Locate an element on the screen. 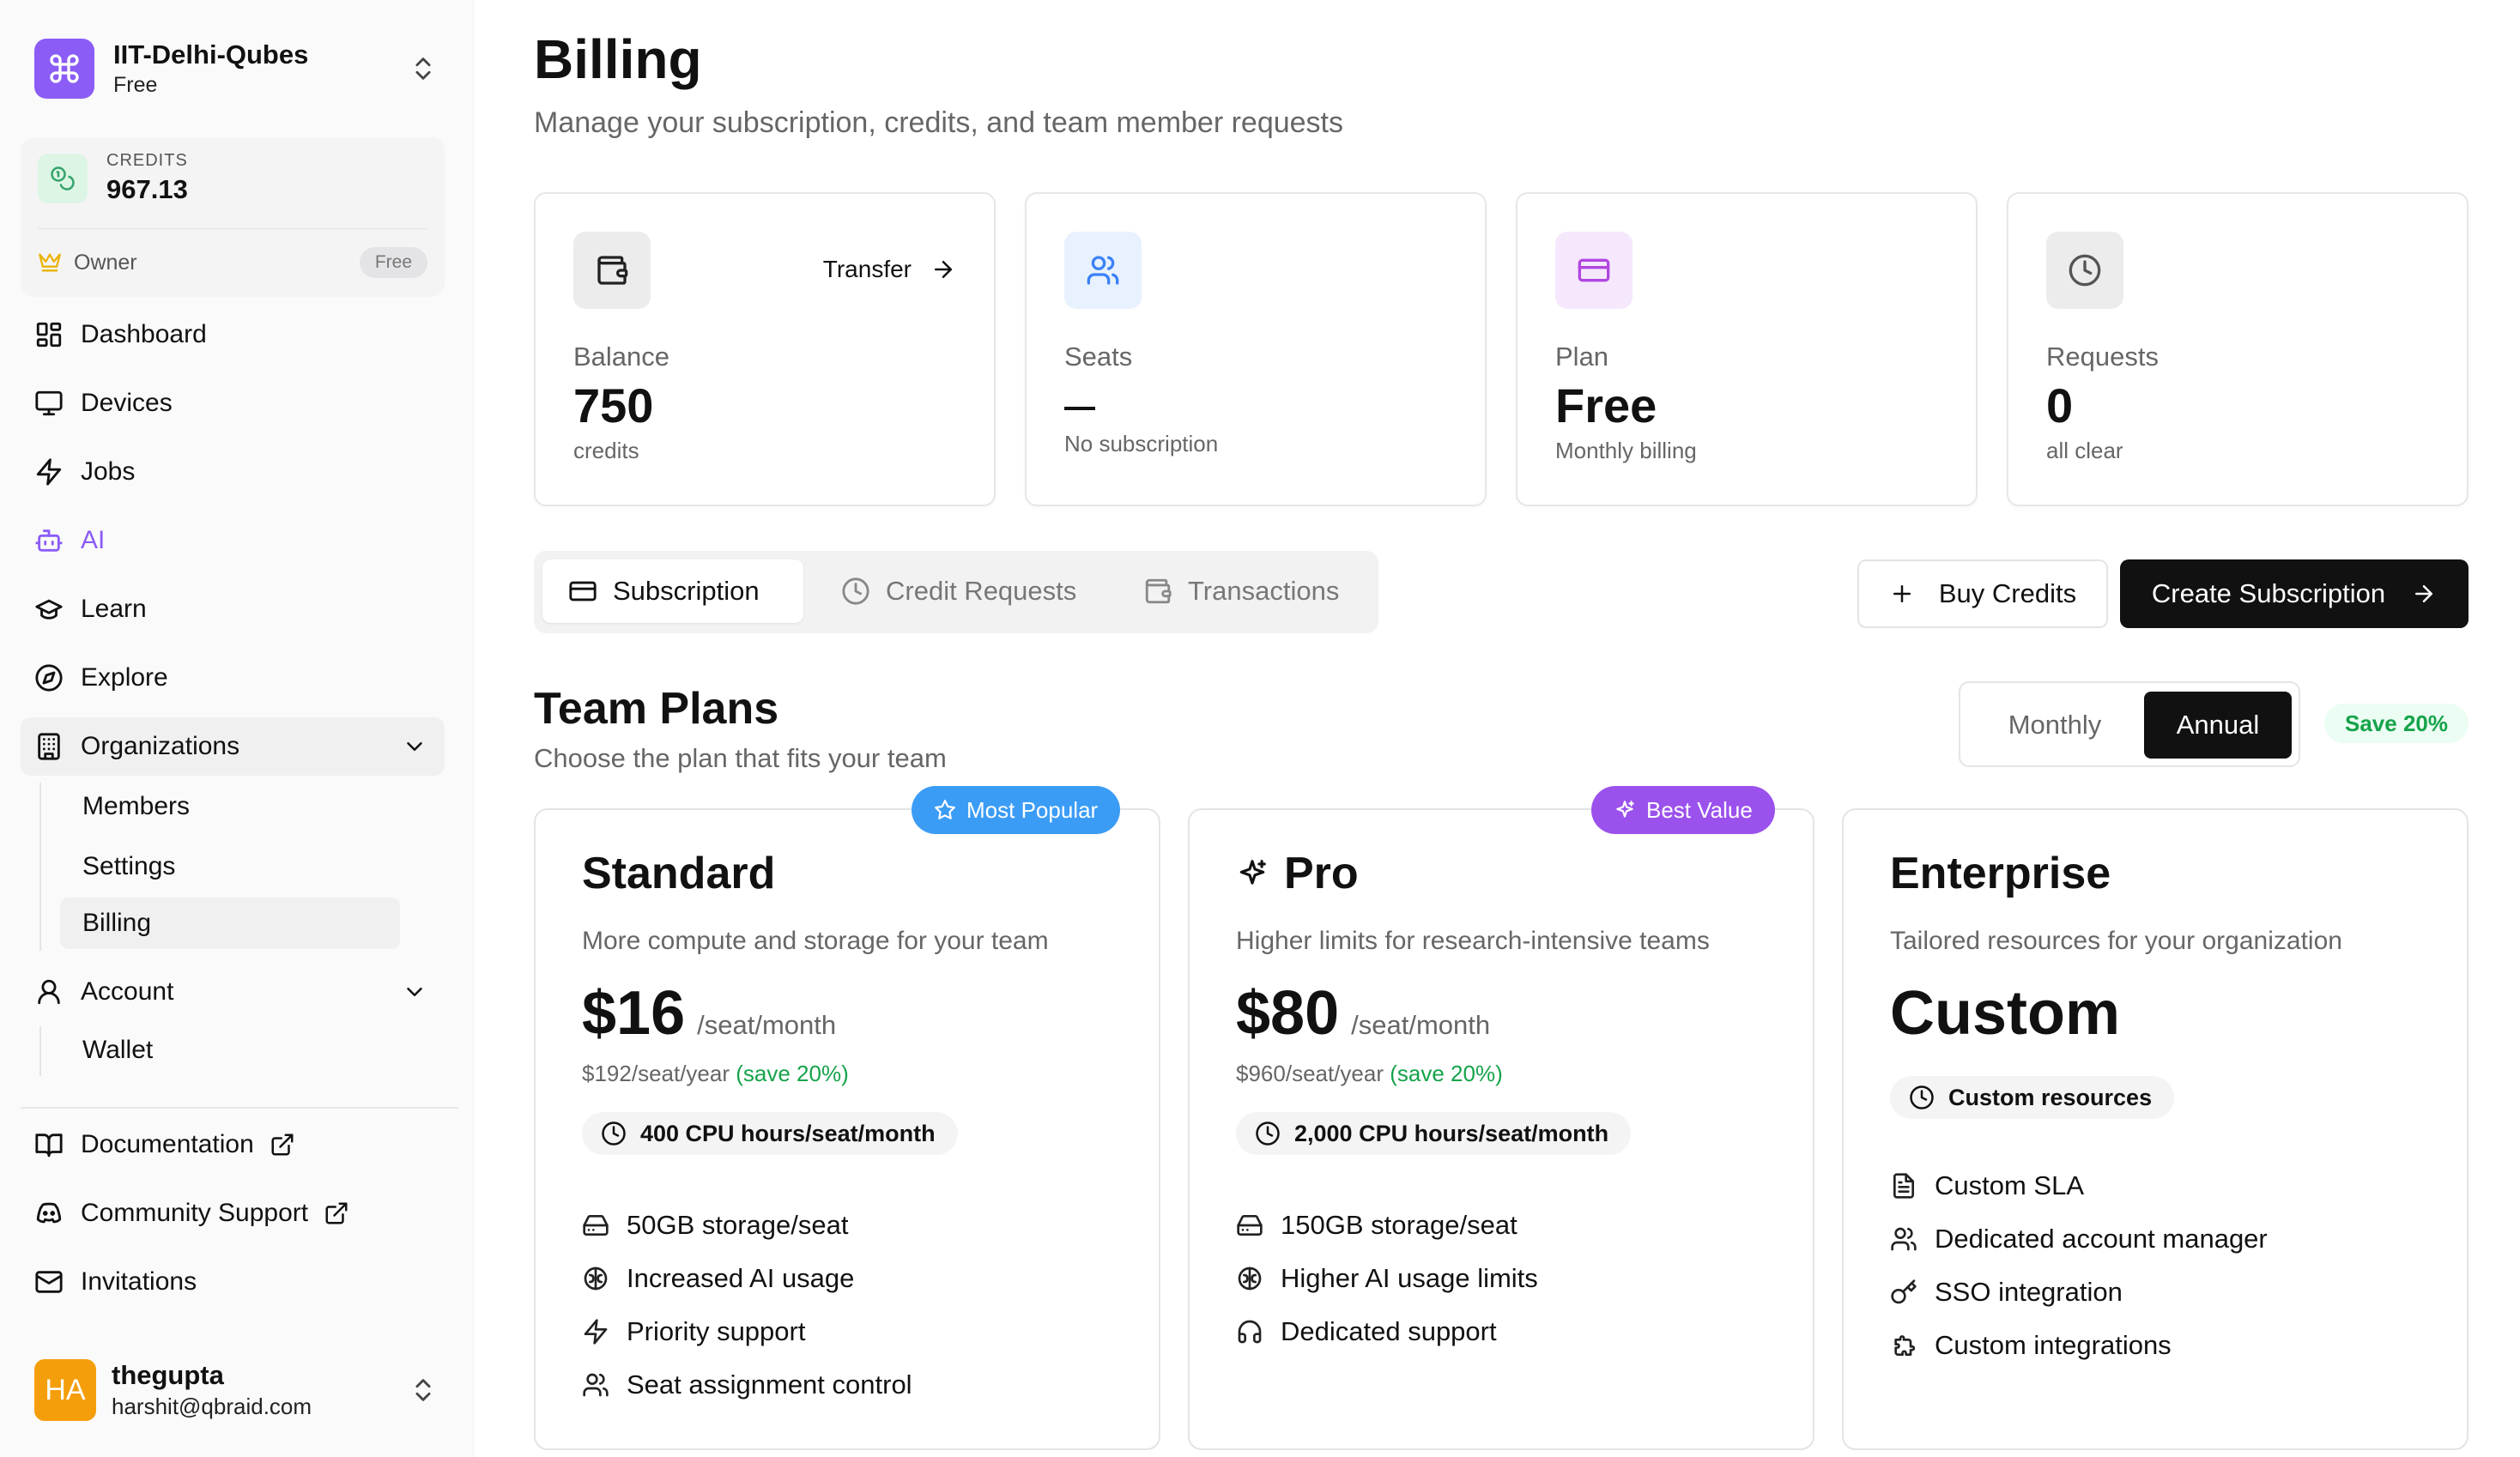  brain-icon is located at coordinates (1250, 1279).